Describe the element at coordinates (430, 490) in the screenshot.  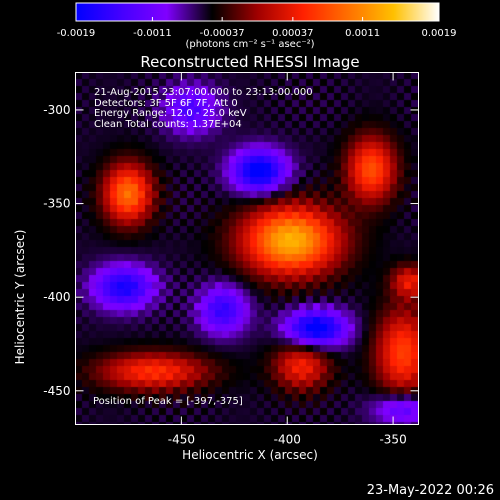
I see `timestamp-label: 23-May-2022 00:26` at that location.